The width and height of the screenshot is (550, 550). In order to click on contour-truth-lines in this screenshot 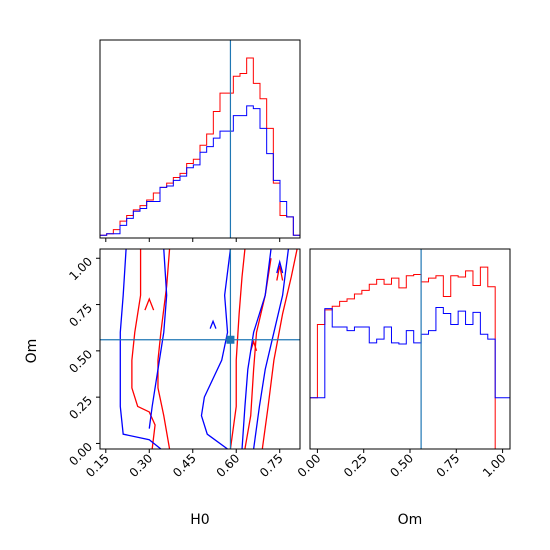, I will do `click(200, 349)`.